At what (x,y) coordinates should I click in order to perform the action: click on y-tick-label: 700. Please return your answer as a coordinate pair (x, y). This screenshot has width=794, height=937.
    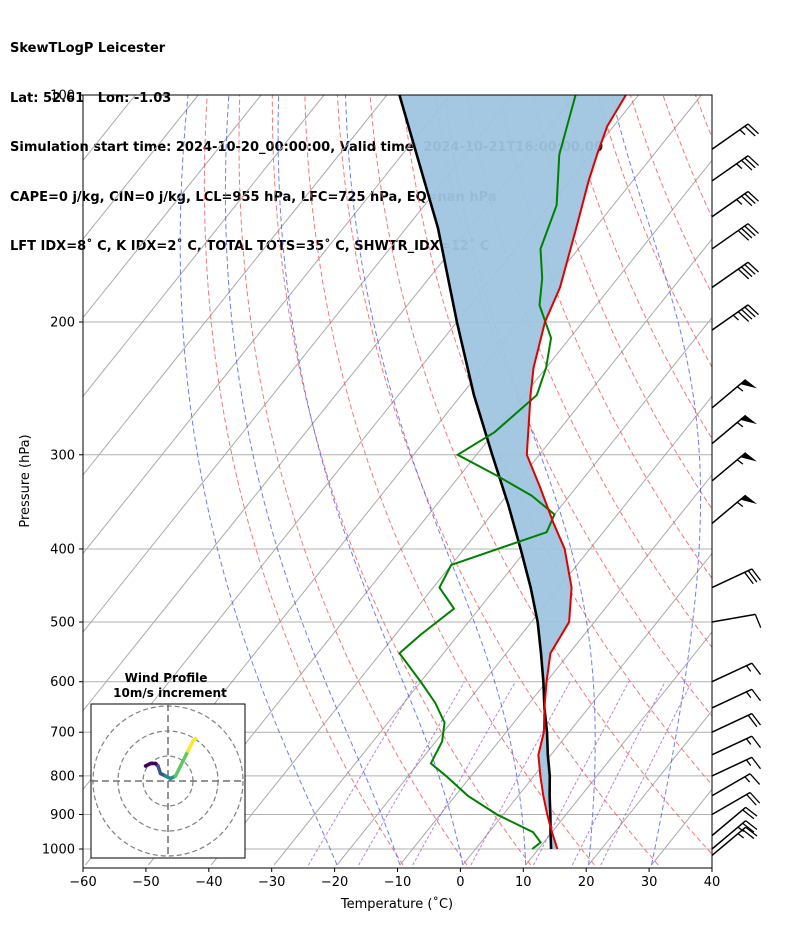
    Looking at the image, I should click on (62, 733).